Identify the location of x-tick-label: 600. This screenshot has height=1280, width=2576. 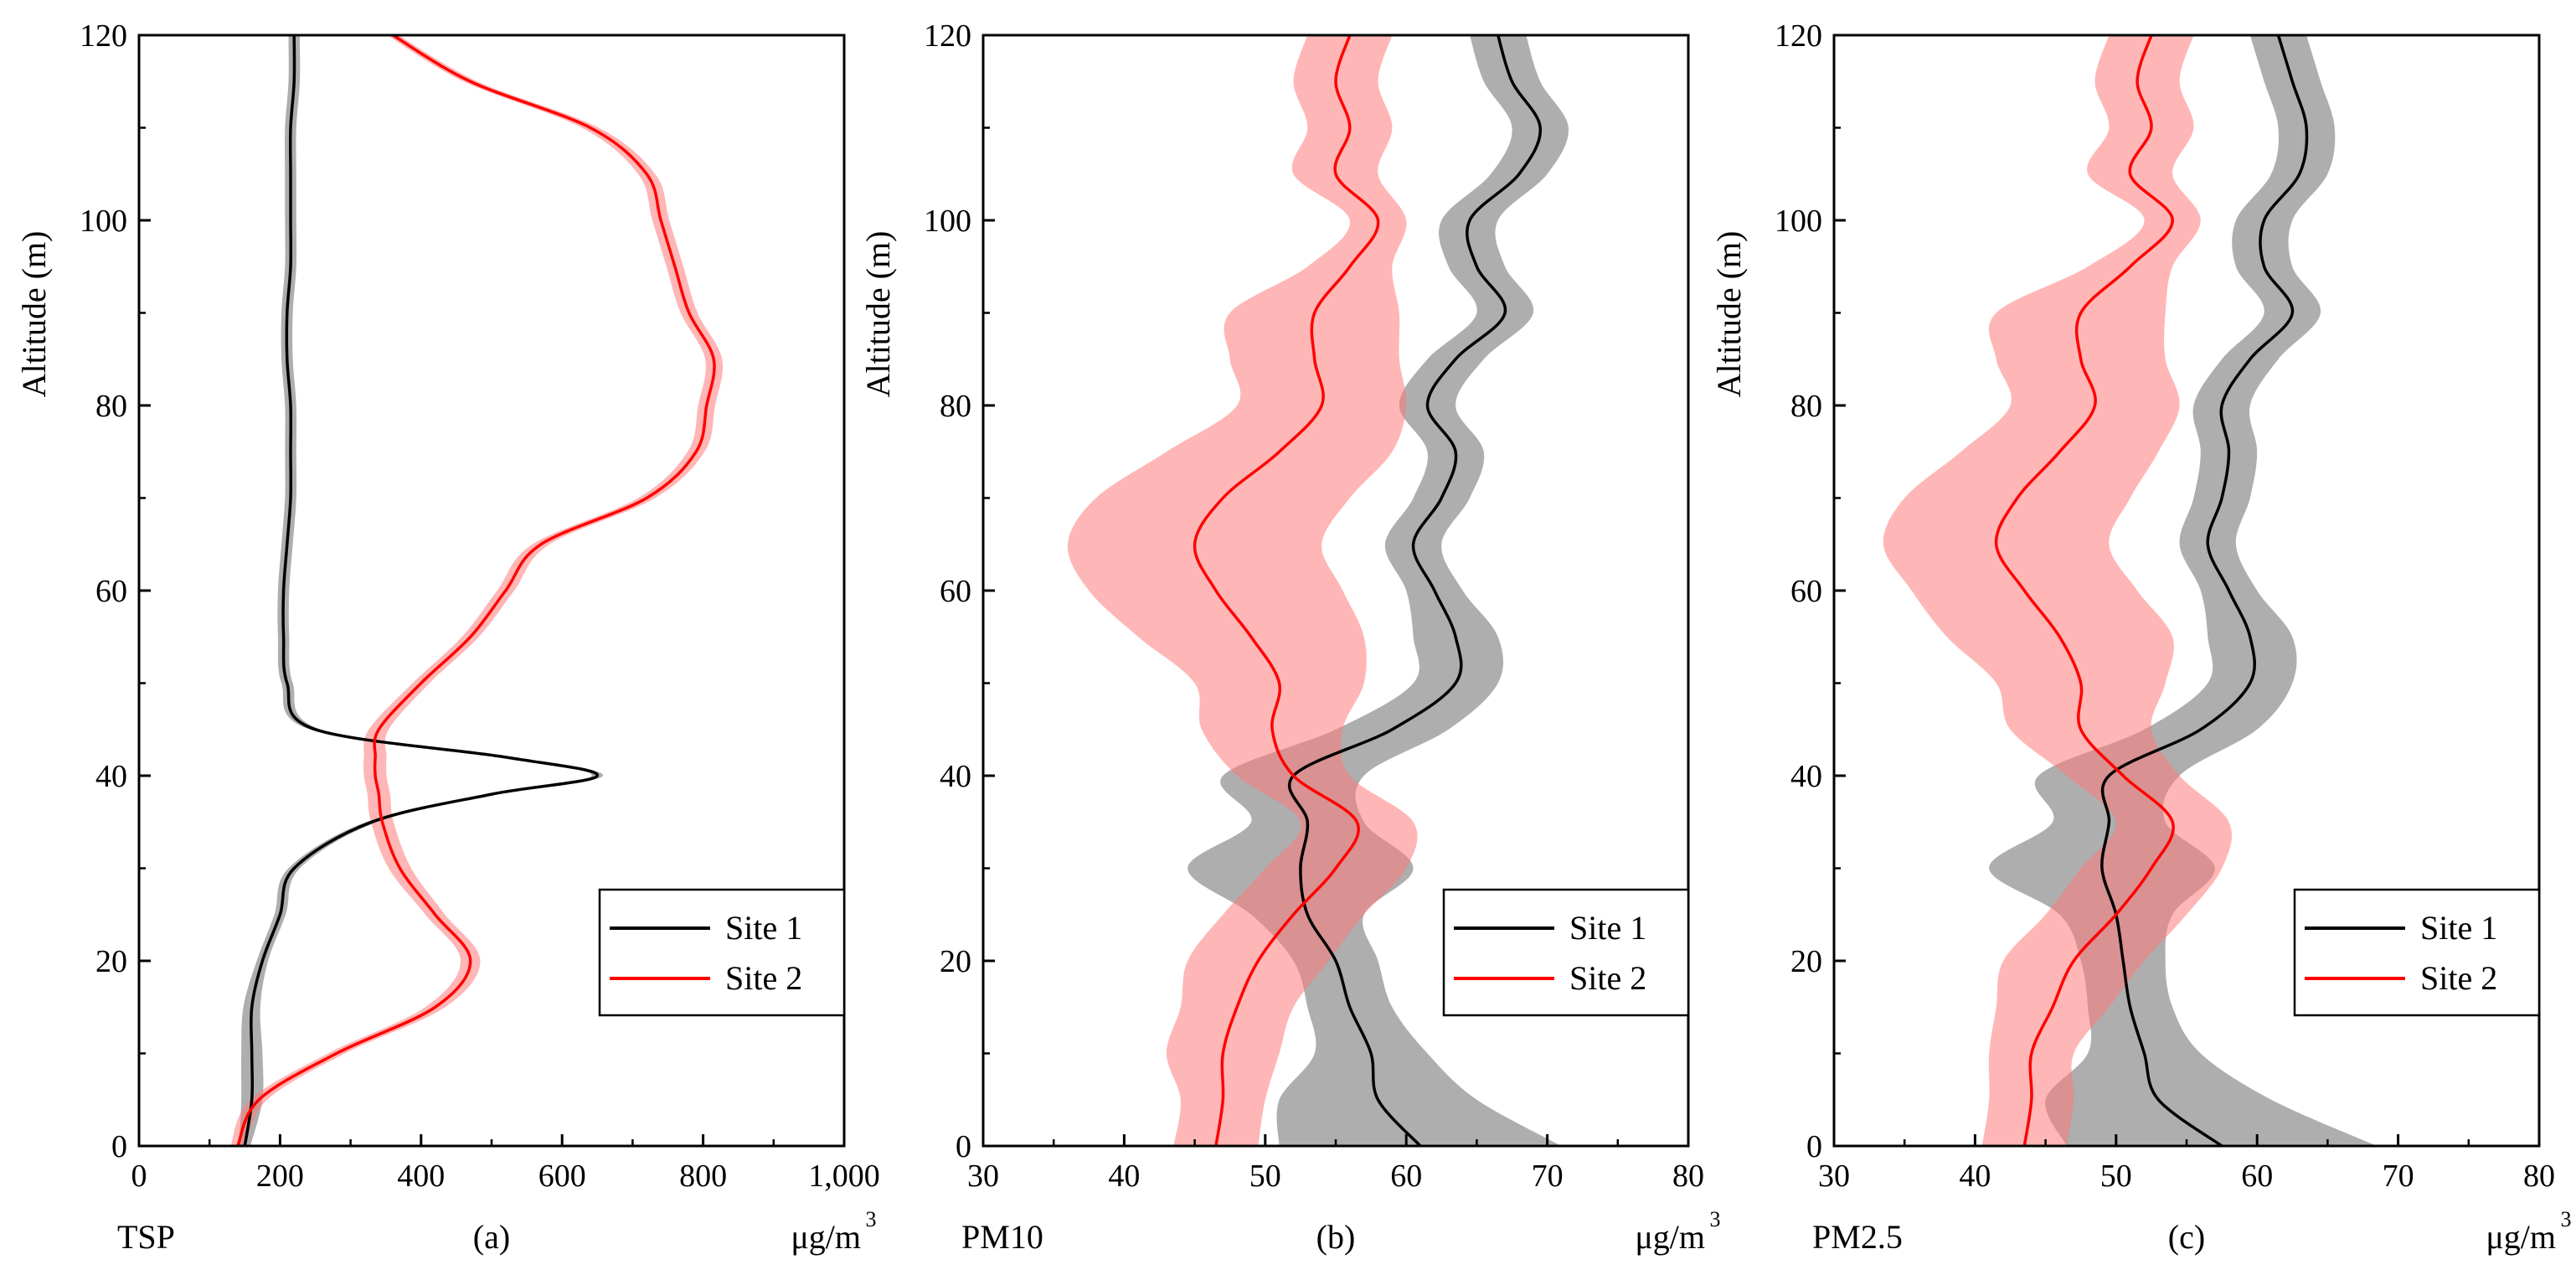
(562, 1176).